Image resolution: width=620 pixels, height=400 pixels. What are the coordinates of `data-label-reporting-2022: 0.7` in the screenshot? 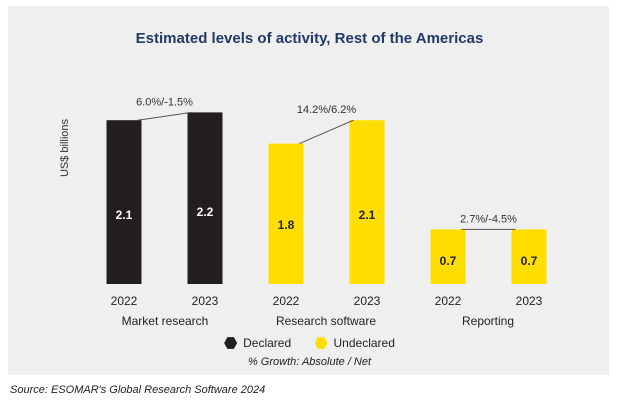 It's located at (448, 261).